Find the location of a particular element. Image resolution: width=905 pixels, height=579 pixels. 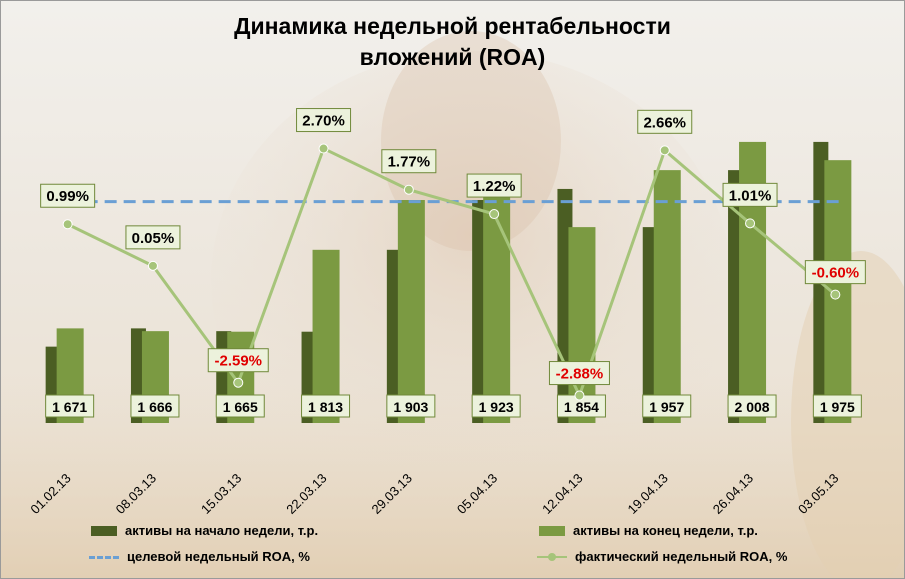

x-tick-label-3: 15.03.13 is located at coordinates (221, 494).